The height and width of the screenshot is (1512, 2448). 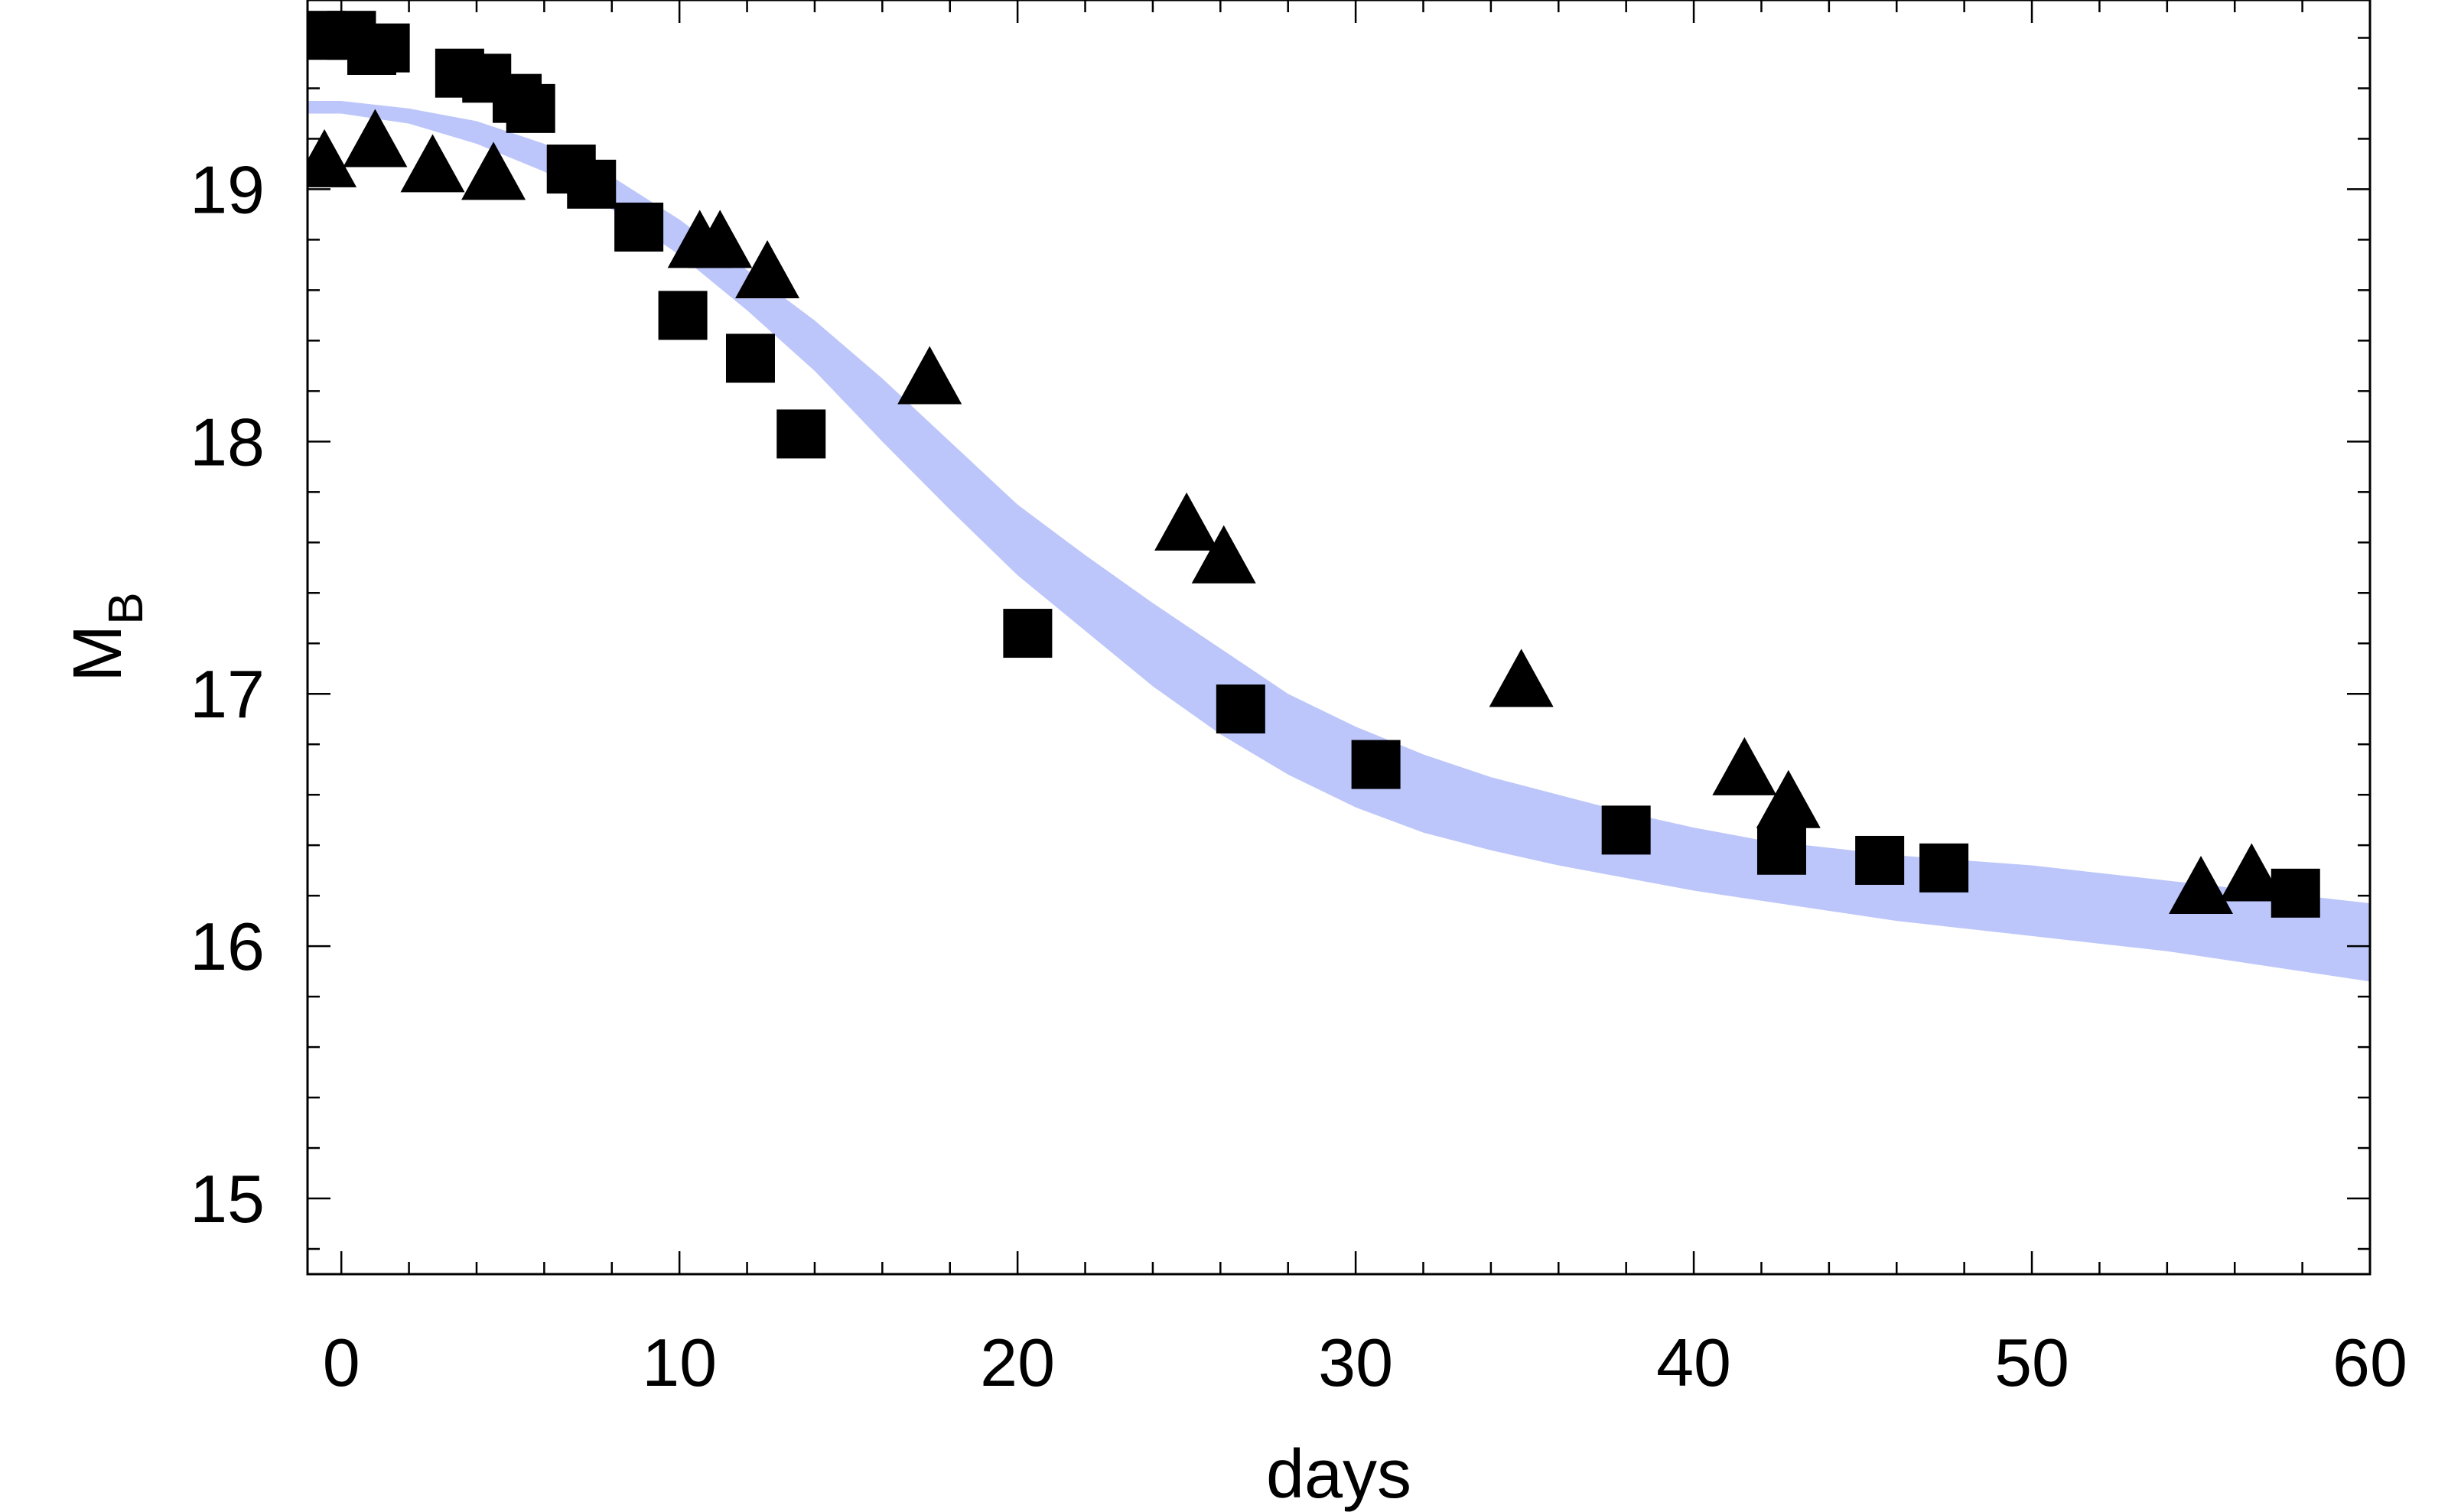 What do you see at coordinates (2369, 1363) in the screenshot?
I see `x-tick-label: 60` at bounding box center [2369, 1363].